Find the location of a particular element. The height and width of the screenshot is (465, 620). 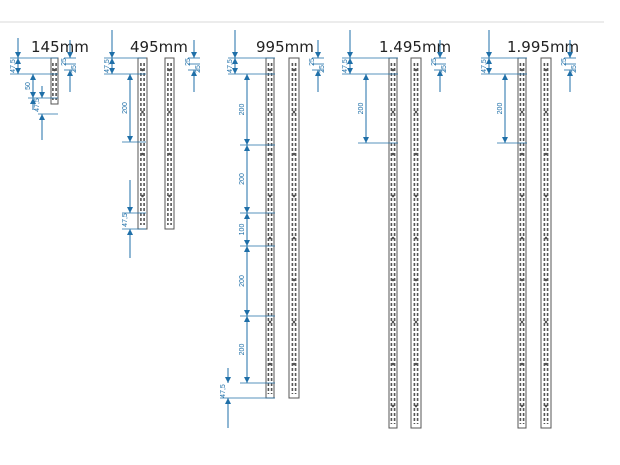

dim-495-b: 200 is located at coordinates (127, 108).